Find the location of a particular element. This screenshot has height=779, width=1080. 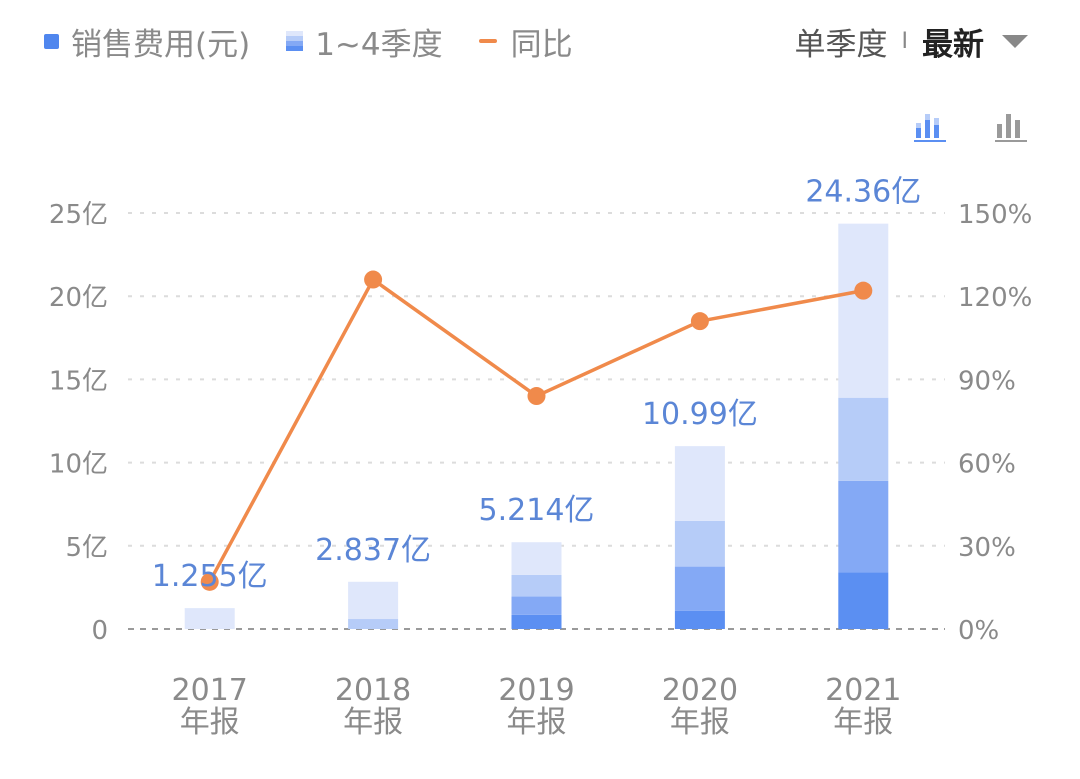

legend-item-yoy: 同比 is located at coordinates (525, 41).